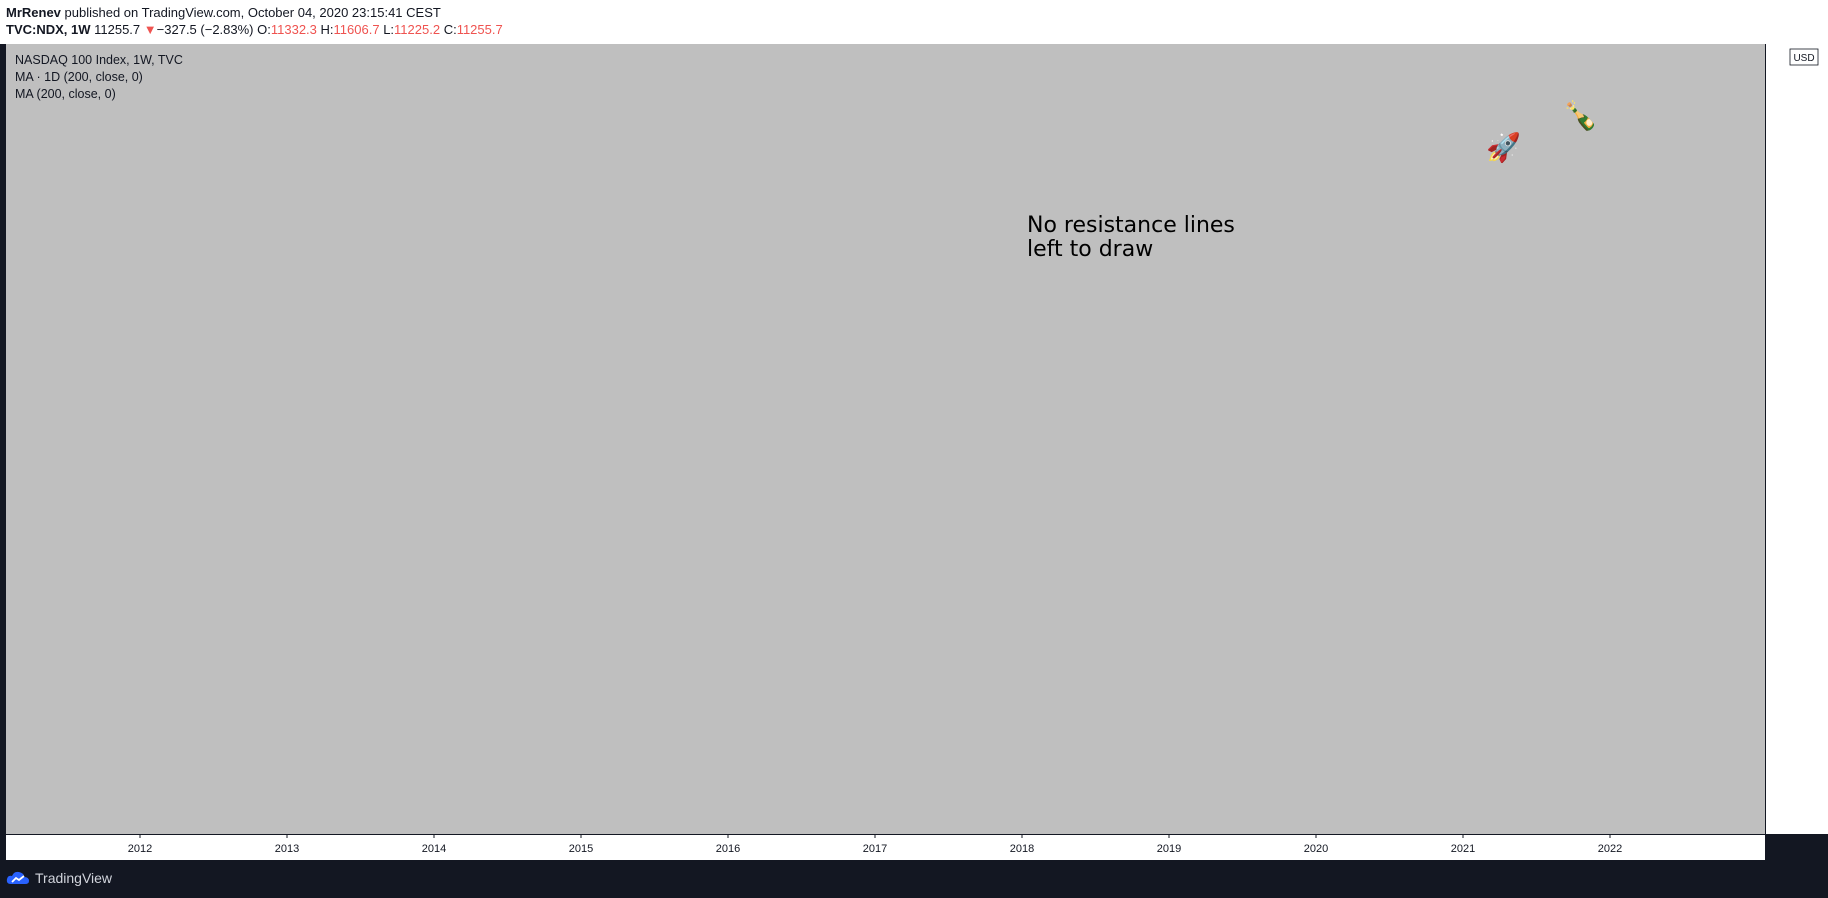 This screenshot has height=898, width=1828. Describe the element at coordinates (1316, 849) in the screenshot. I see `x-tick-label: 2020` at that location.